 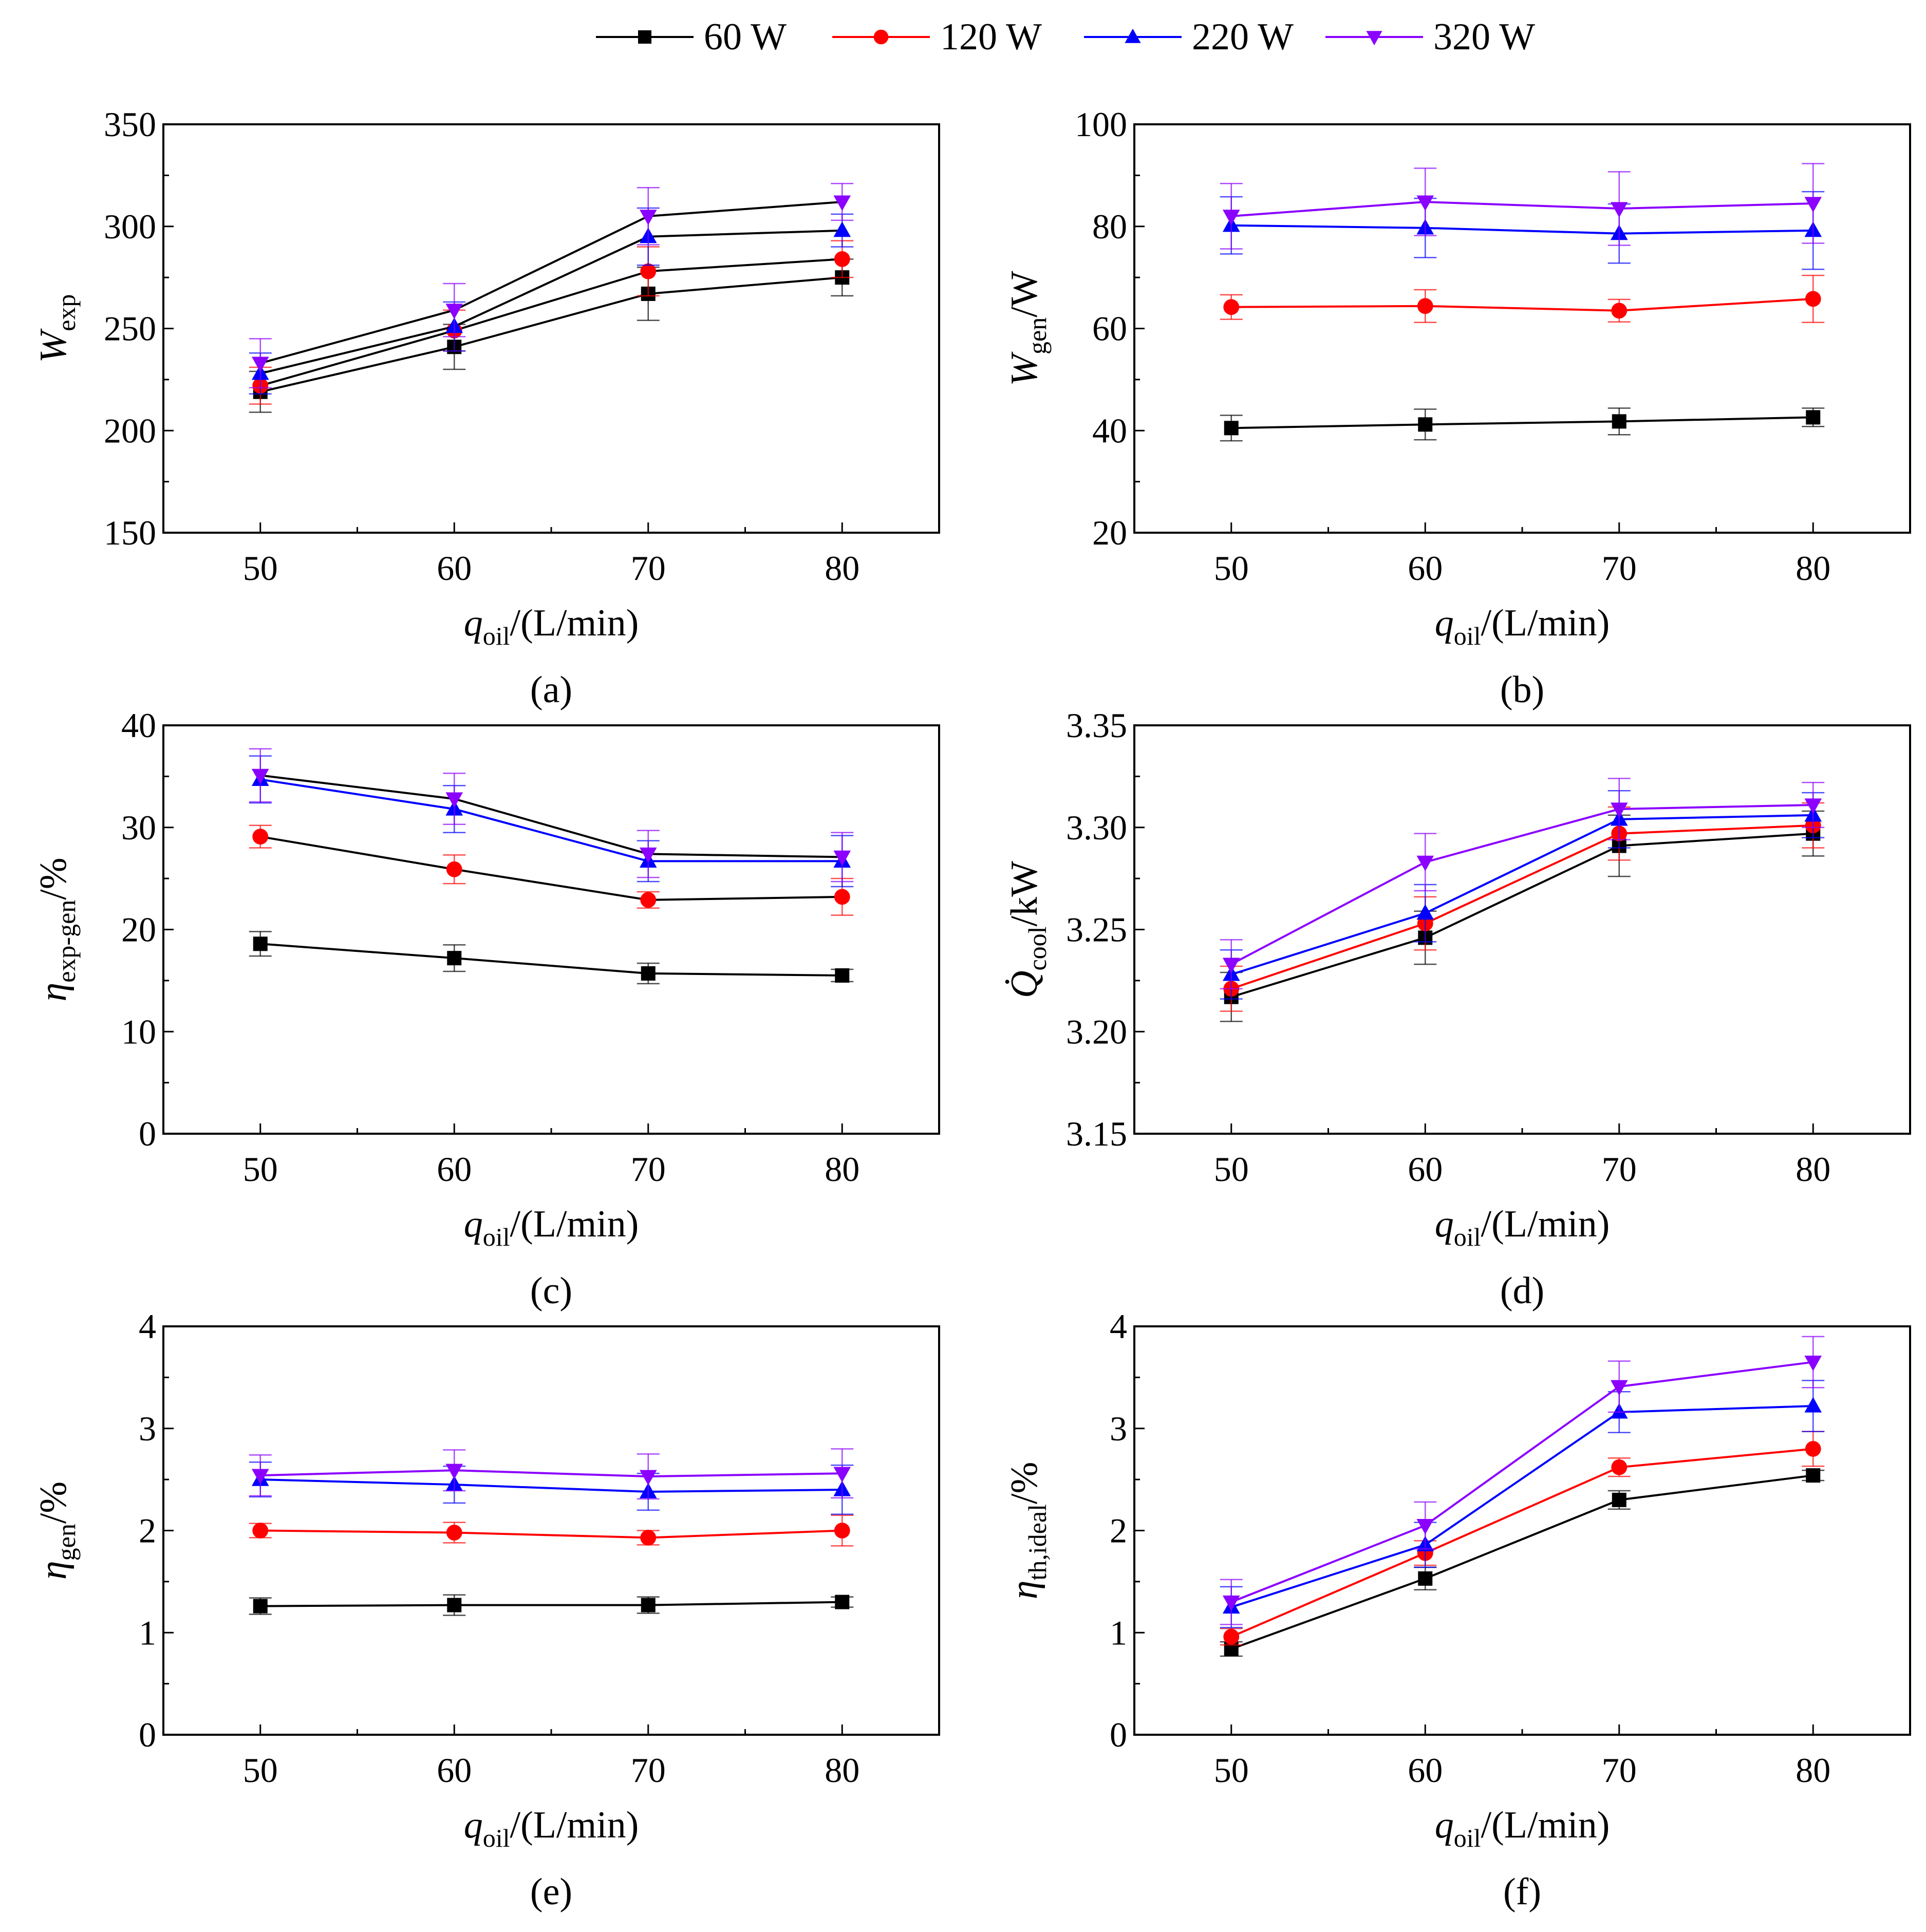 I want to click on y-tick-label: 250, so click(x=130, y=328).